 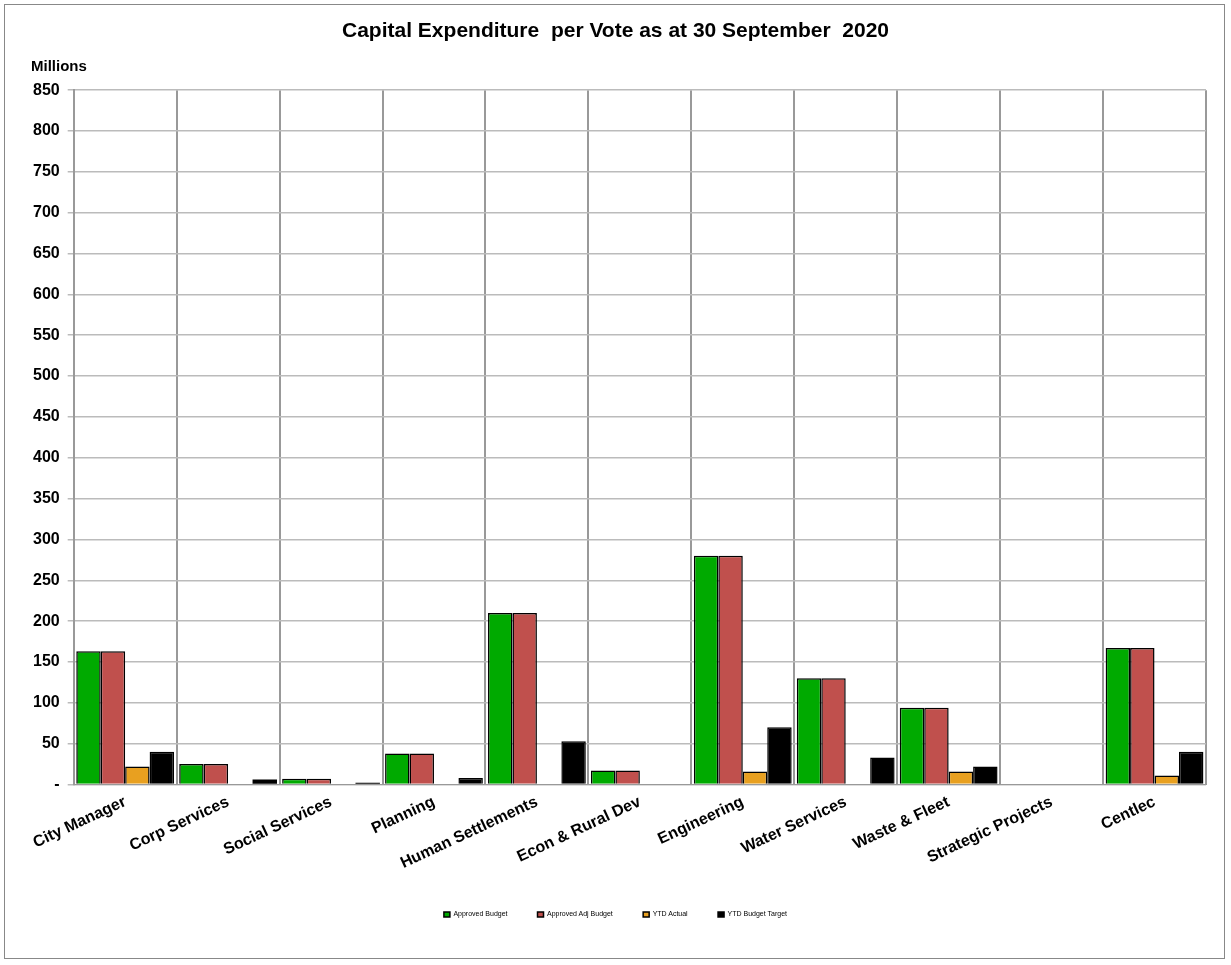 What do you see at coordinates (46, 334) in the screenshot?
I see `y-tick-label: 550` at bounding box center [46, 334].